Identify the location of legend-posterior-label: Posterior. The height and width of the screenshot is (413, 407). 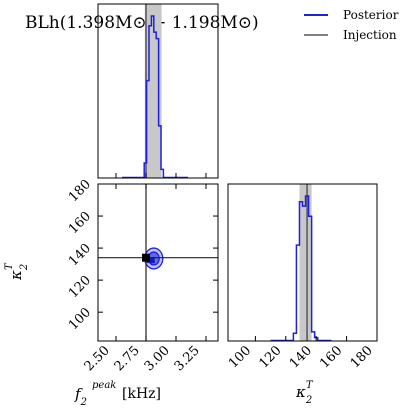
(371, 15).